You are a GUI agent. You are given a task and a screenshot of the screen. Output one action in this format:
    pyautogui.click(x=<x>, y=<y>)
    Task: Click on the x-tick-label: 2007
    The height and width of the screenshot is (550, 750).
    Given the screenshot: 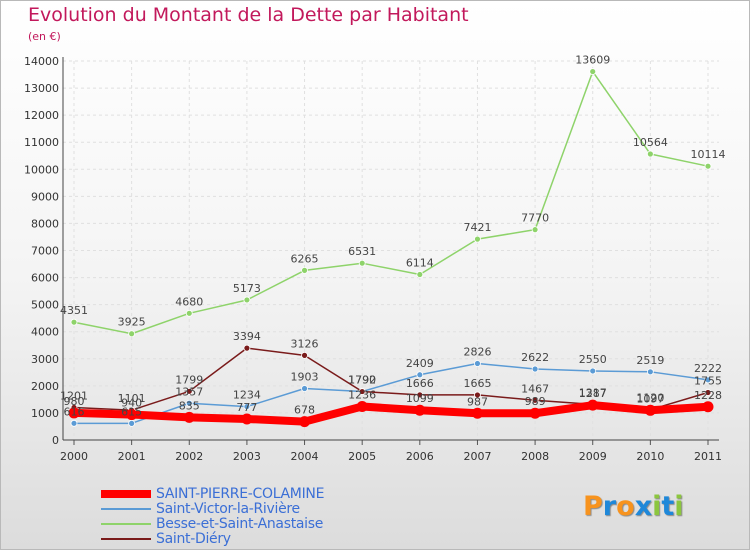 What is the action you would take?
    pyautogui.click(x=477, y=456)
    